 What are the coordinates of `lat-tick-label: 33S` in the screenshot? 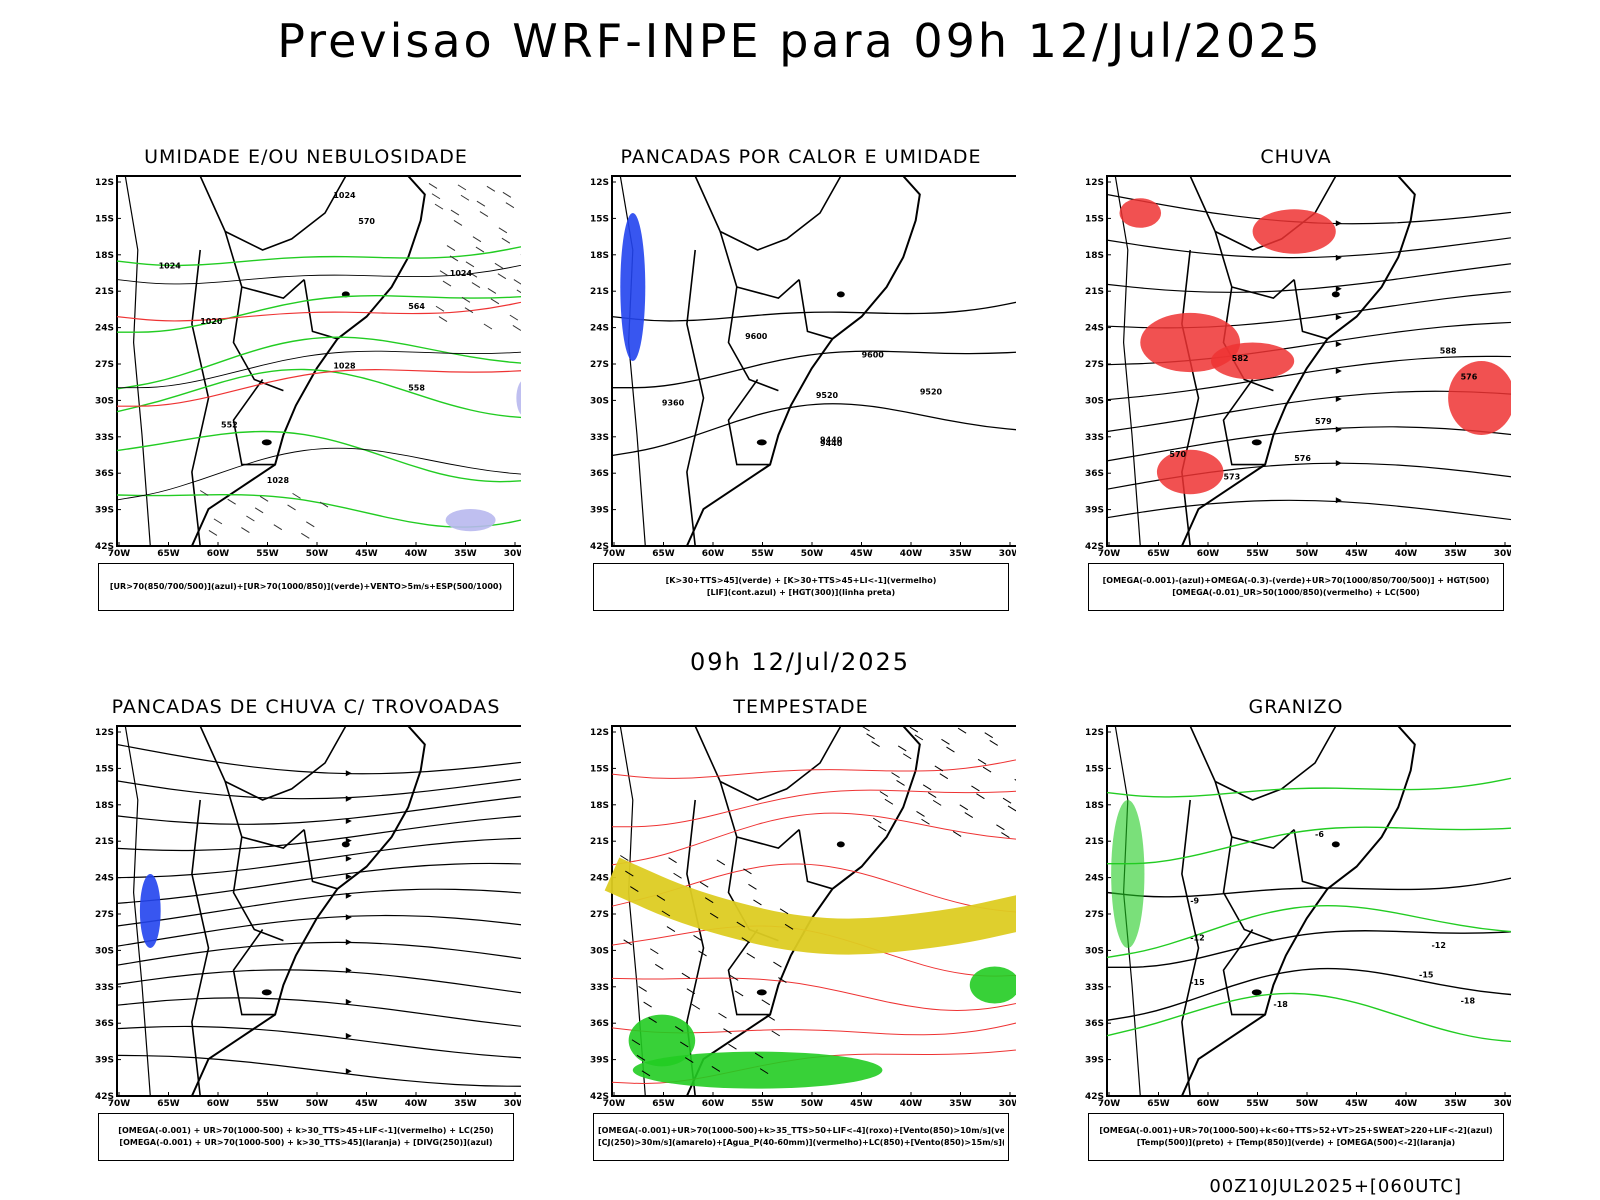 It's located at (599, 438).